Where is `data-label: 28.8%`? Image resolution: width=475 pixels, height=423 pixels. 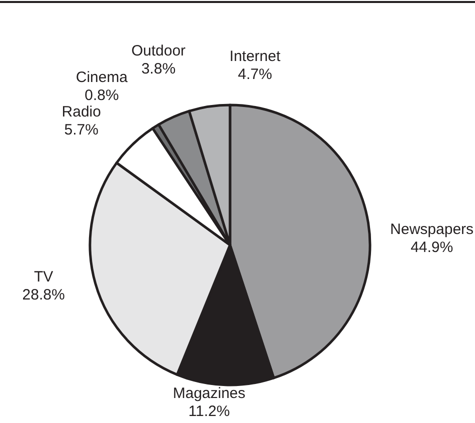 data-label: 28.8% is located at coordinates (43, 295).